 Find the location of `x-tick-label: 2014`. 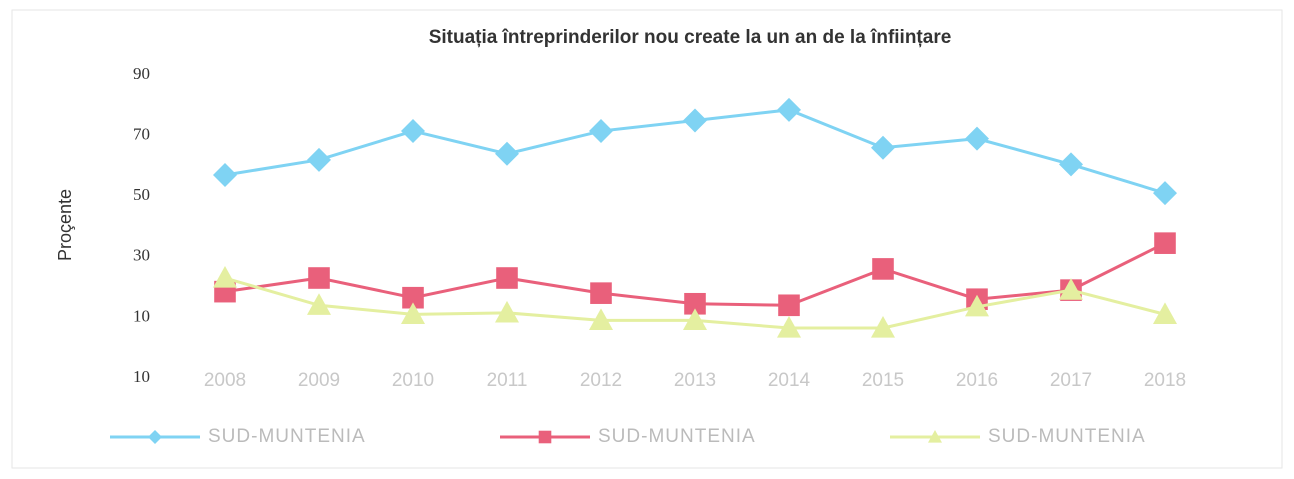

x-tick-label: 2014 is located at coordinates (789, 380).